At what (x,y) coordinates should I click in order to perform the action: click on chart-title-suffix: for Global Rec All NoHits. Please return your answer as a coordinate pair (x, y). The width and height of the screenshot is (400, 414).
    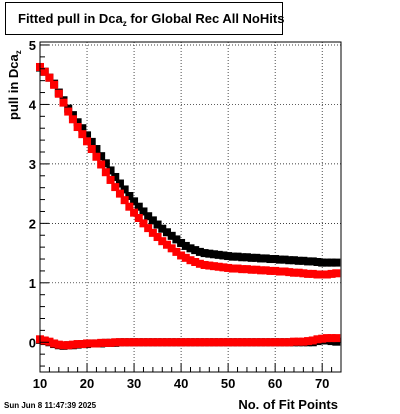
    Looking at the image, I should click on (205, 18).